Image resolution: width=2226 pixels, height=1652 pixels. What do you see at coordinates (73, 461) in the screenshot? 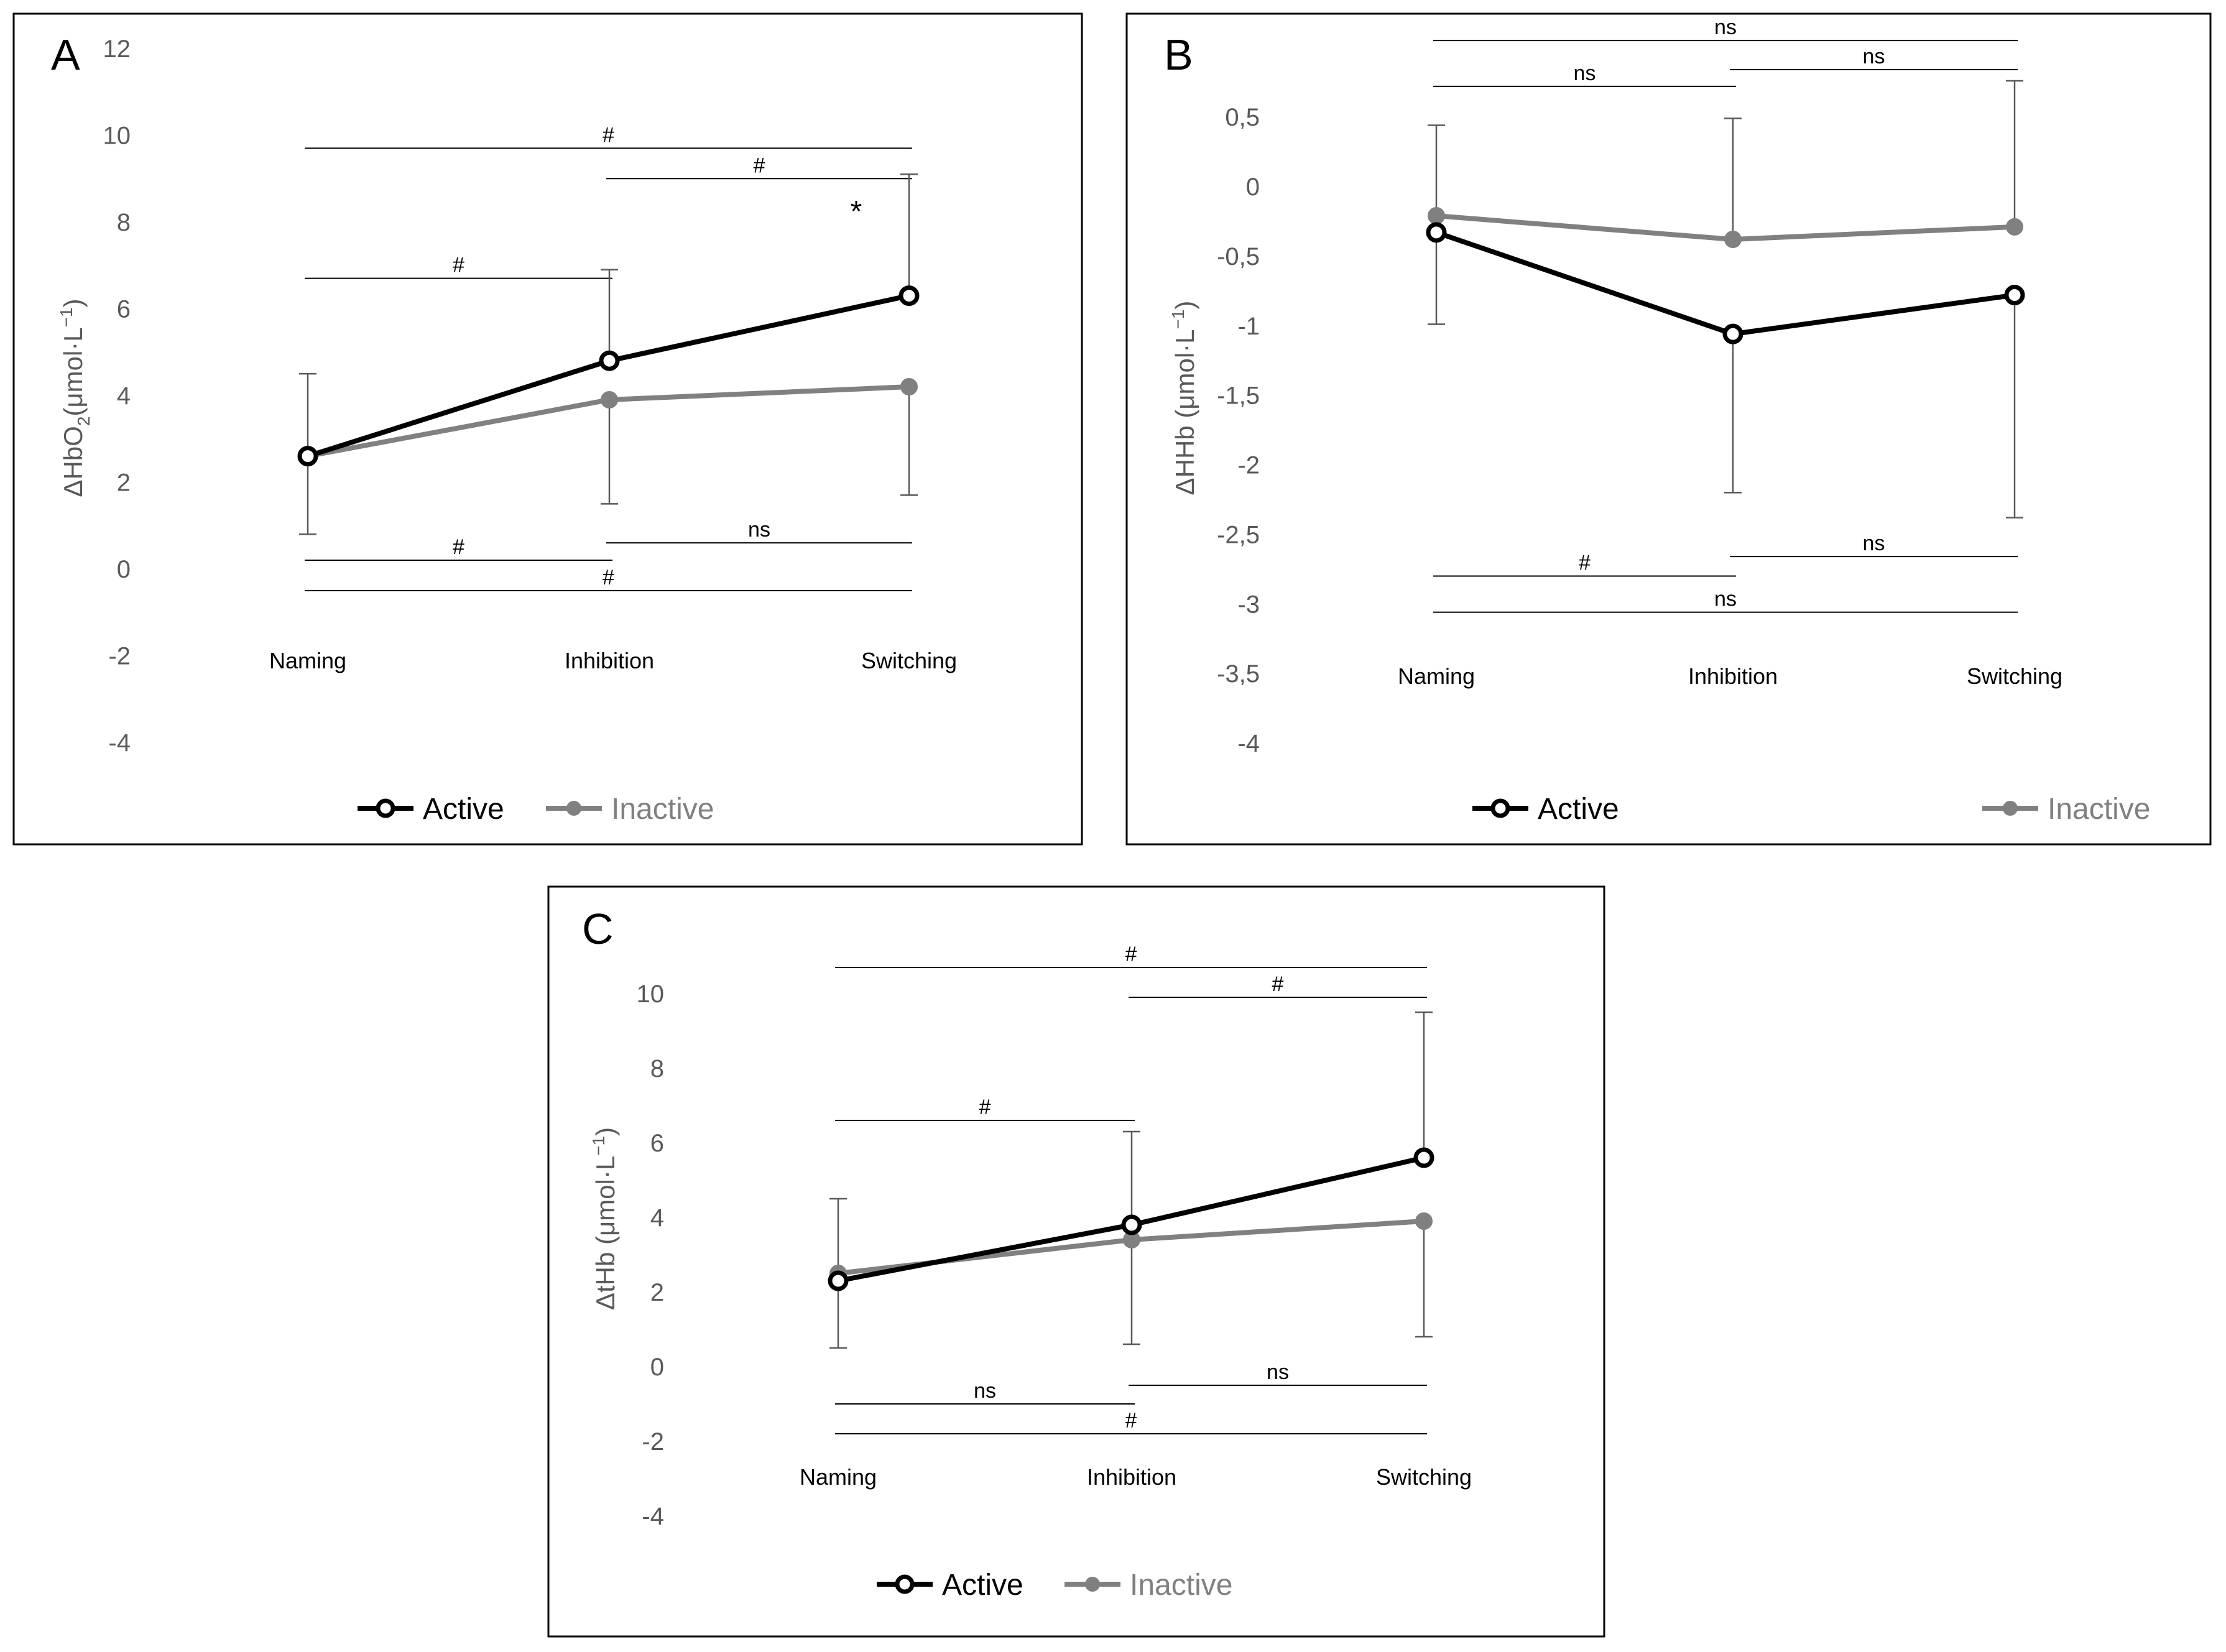
I see `y-axis-label-part: ΔHbO` at bounding box center [73, 461].